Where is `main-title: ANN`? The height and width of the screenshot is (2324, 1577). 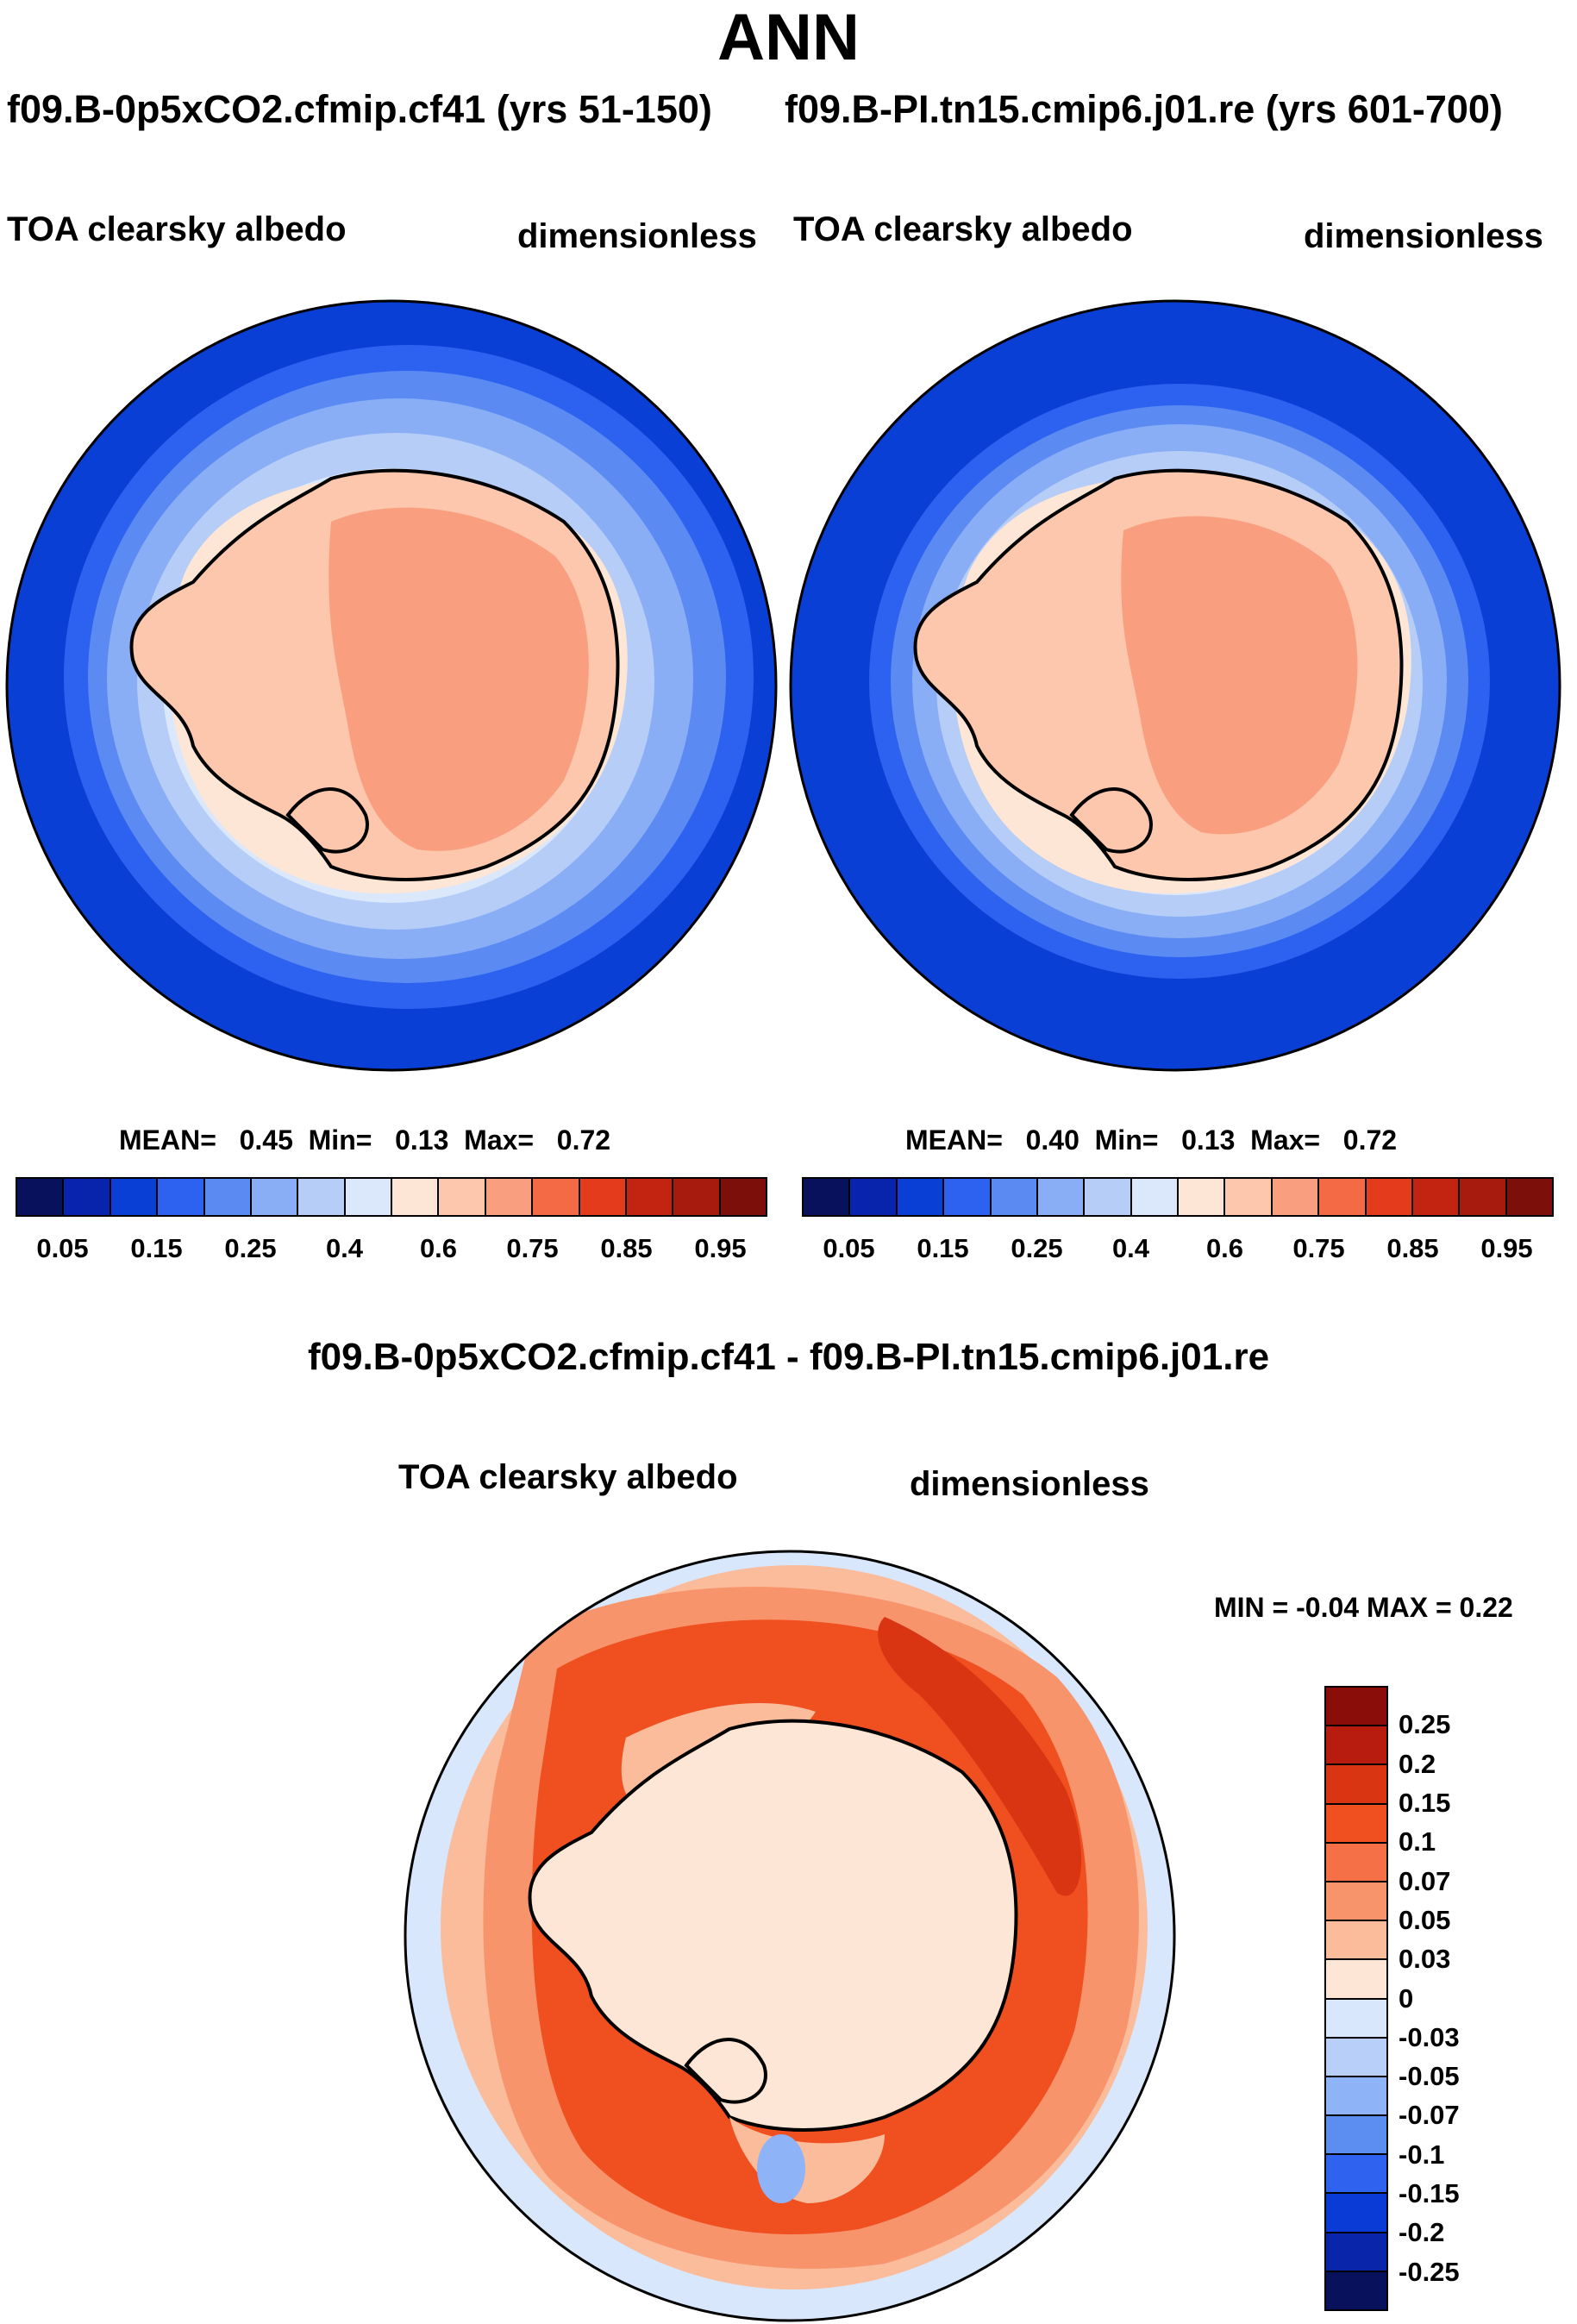
main-title: ANN is located at coordinates (789, 37).